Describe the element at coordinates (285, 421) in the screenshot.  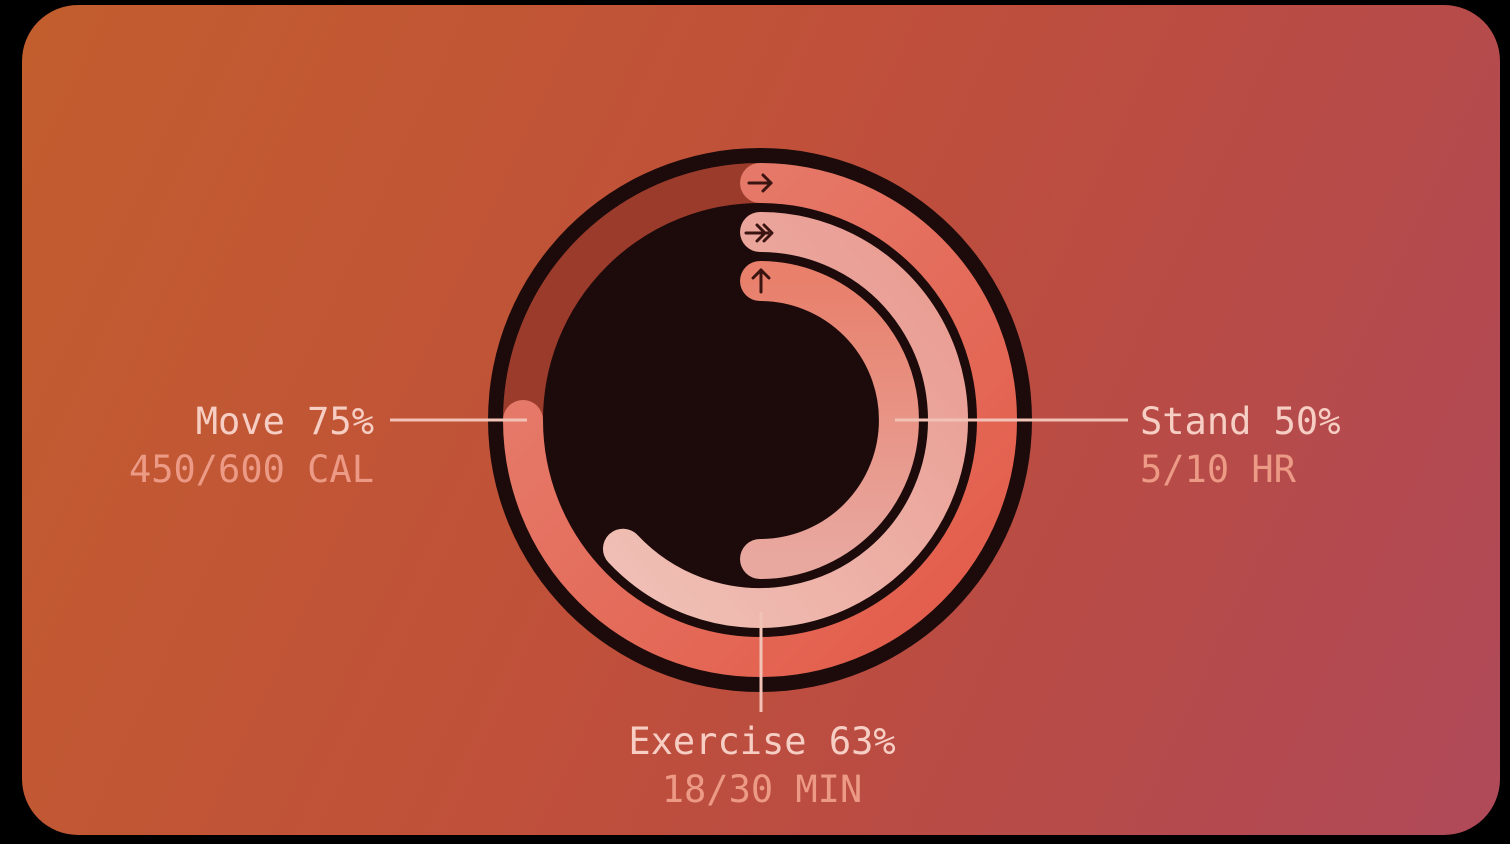
I see `move-label: Move 75%` at that location.